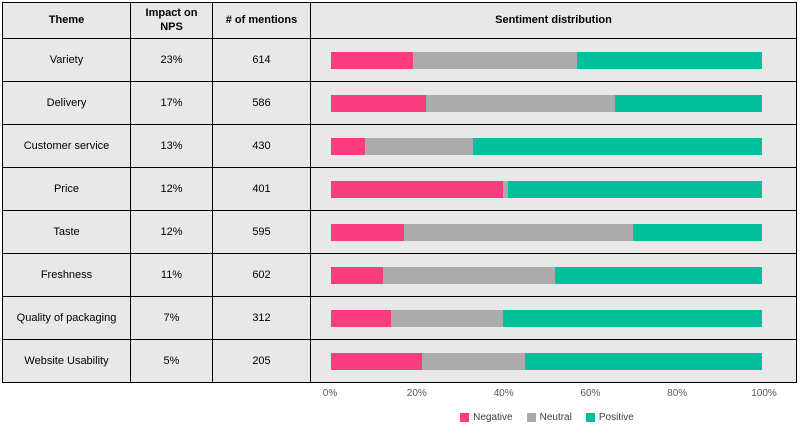 This screenshot has width=800, height=441. Describe the element at coordinates (555, 417) in the screenshot. I see `legend-label: Neutral` at that location.